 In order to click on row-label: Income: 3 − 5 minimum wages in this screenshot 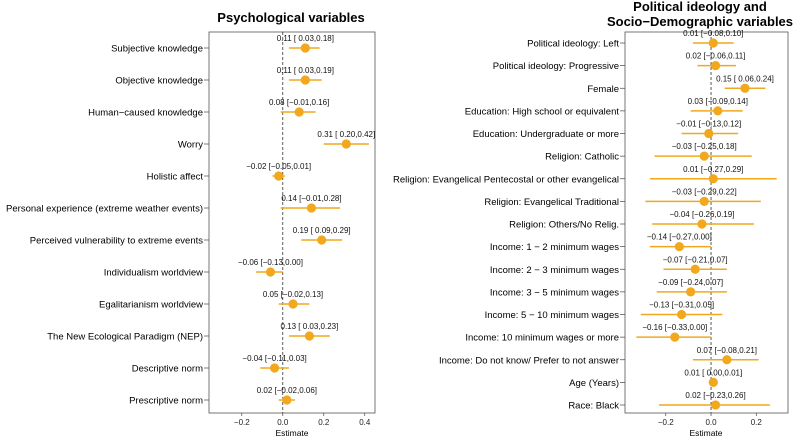, I will do `click(554, 292)`.